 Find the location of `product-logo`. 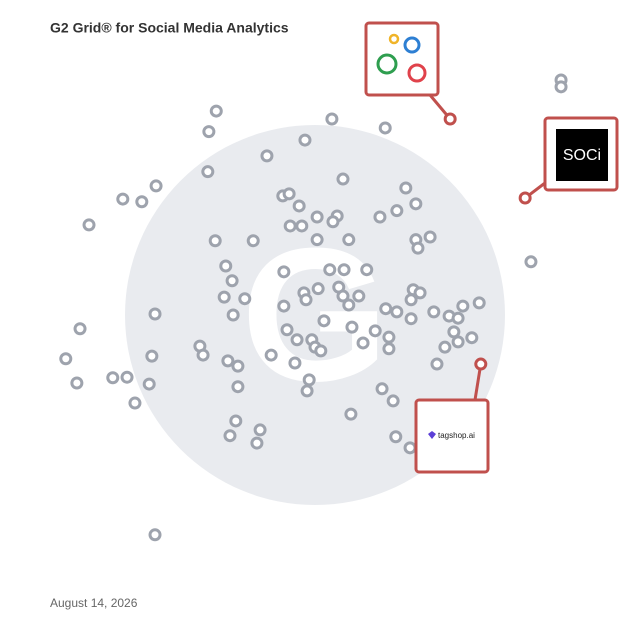

product-logo is located at coordinates (402, 59).